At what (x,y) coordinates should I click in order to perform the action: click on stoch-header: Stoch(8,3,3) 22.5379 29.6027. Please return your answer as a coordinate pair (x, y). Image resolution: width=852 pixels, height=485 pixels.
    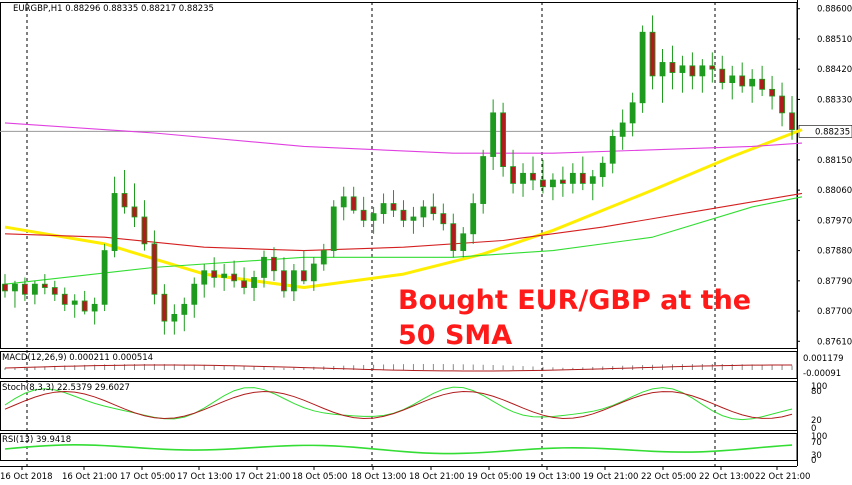
    Looking at the image, I should click on (66, 388).